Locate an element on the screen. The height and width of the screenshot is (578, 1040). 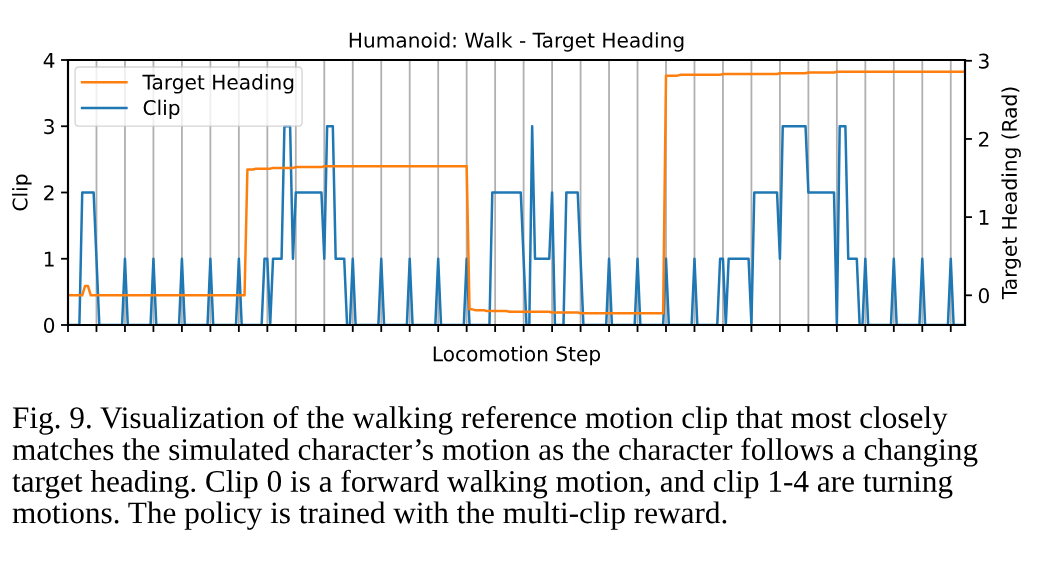
y2-tick-label: 2 is located at coordinates (983, 139).